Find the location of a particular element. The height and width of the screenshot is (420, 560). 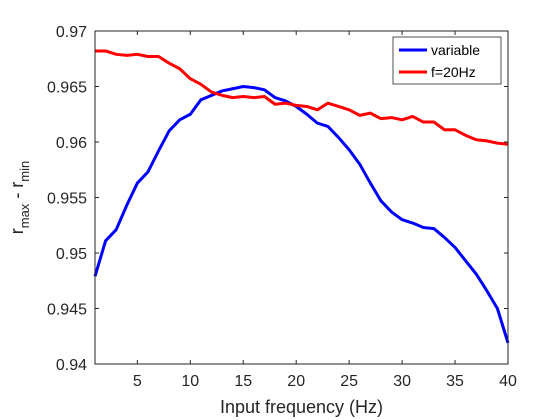

y-axis-title-sub2: min is located at coordinates (24, 171).